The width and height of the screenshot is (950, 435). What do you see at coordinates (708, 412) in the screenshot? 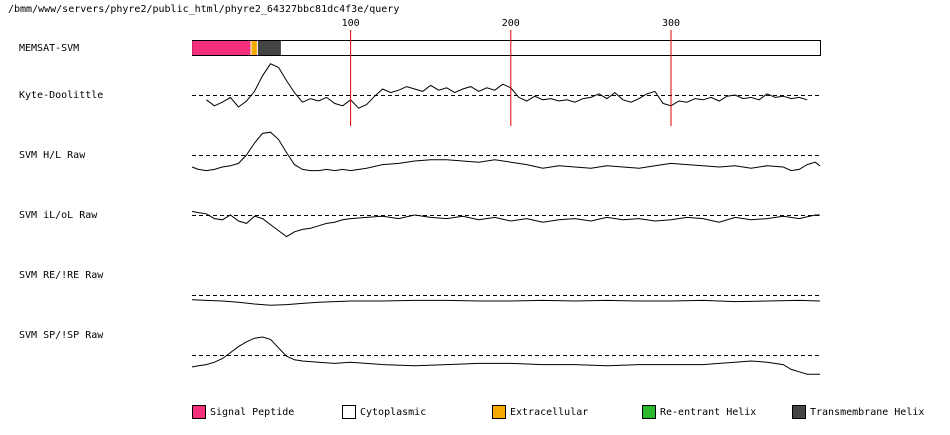
I see `legend-label-3: Re-entrant Helix` at bounding box center [708, 412].